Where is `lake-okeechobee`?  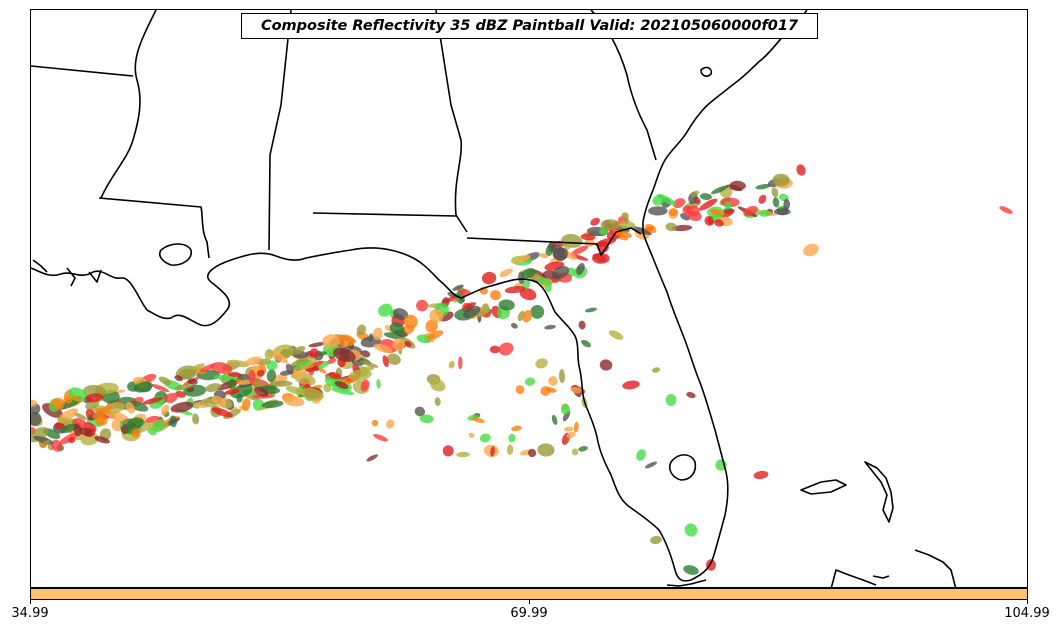
lake-okeechobee is located at coordinates (682, 467).